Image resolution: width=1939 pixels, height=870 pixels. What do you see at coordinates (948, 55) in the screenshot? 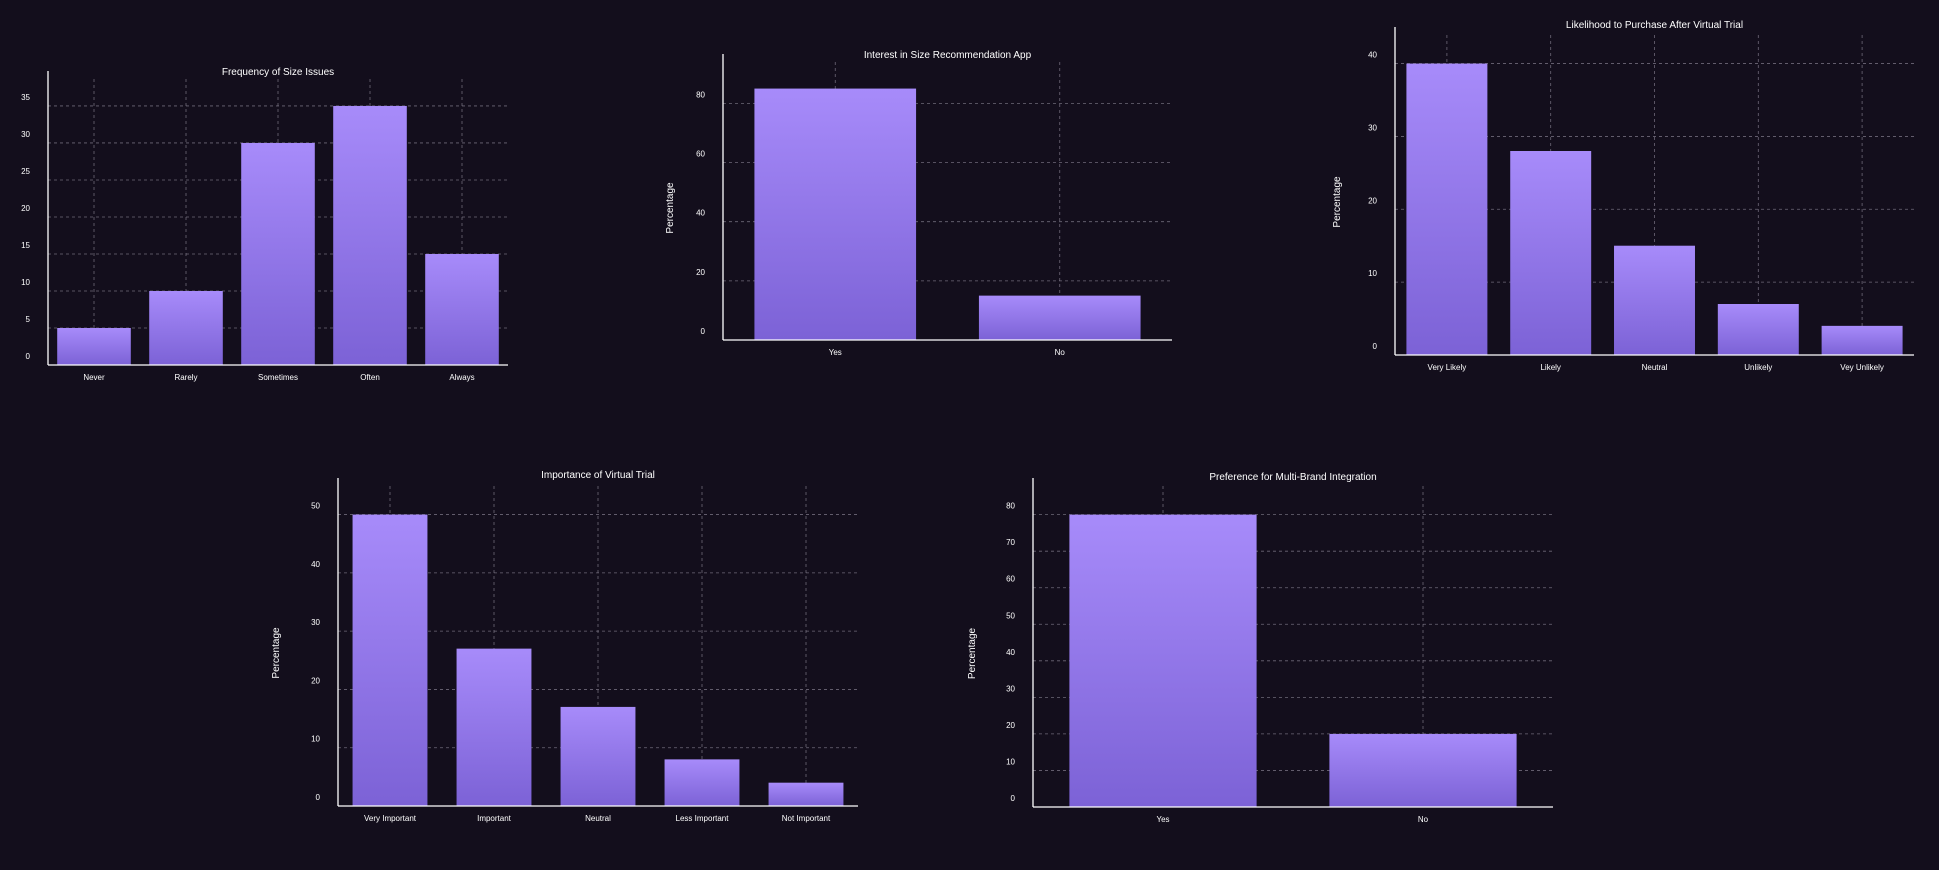
I see `chart-title: Interest in Size Recommendation App` at bounding box center [948, 55].